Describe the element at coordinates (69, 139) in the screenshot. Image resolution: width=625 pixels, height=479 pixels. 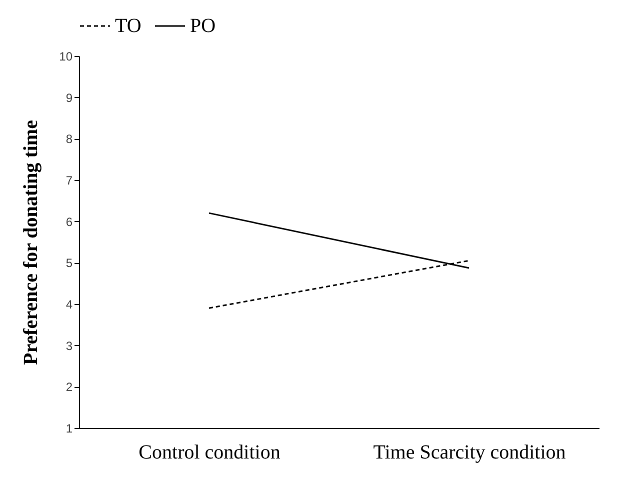
I see `y-tick-label: 8` at that location.